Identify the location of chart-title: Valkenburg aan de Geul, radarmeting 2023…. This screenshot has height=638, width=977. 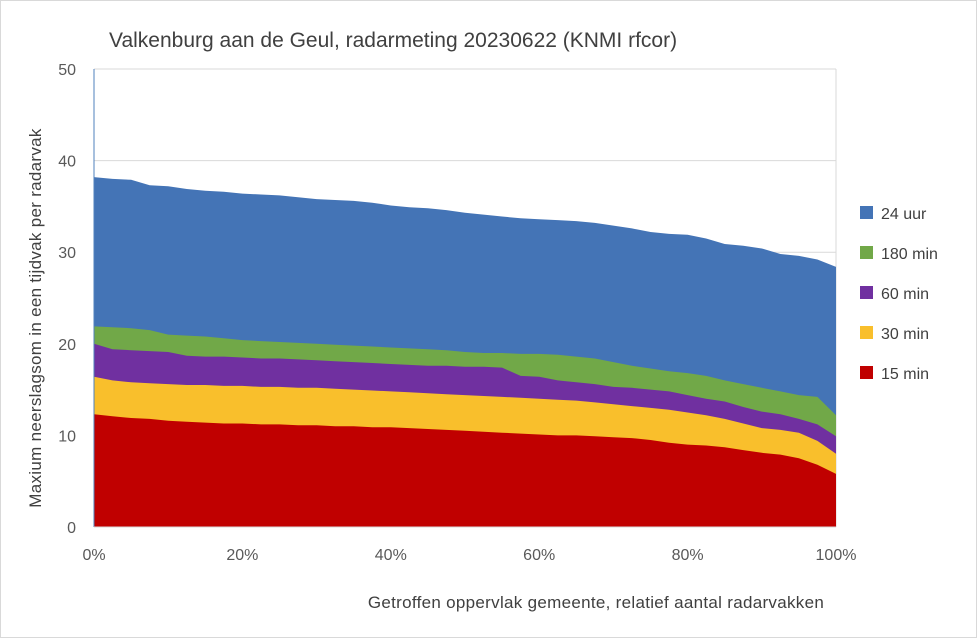
(393, 40).